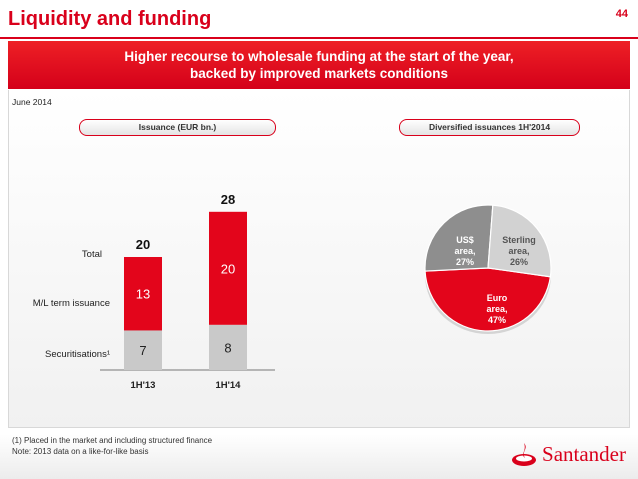 The height and width of the screenshot is (479, 638). I want to click on bar-value-label: 13, so click(143, 294).